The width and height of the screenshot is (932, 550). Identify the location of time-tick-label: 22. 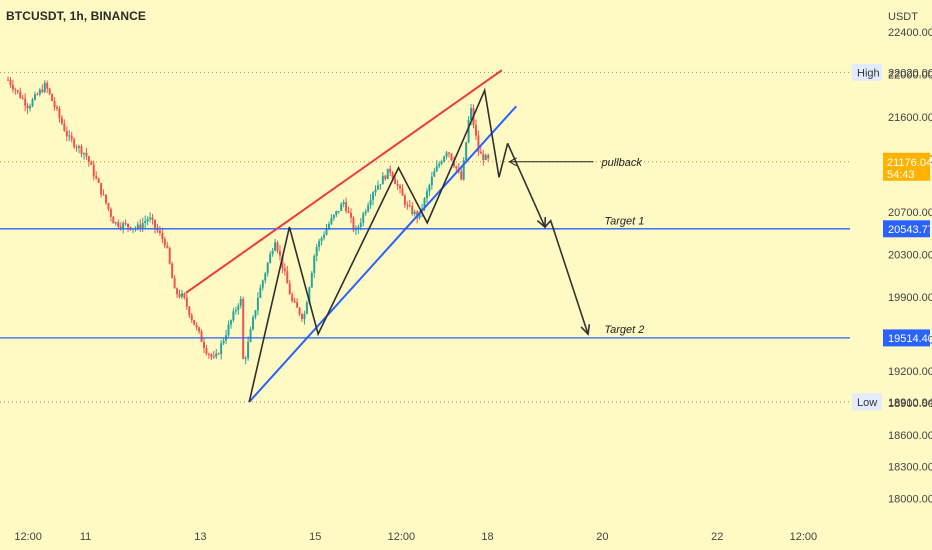
(717, 537).